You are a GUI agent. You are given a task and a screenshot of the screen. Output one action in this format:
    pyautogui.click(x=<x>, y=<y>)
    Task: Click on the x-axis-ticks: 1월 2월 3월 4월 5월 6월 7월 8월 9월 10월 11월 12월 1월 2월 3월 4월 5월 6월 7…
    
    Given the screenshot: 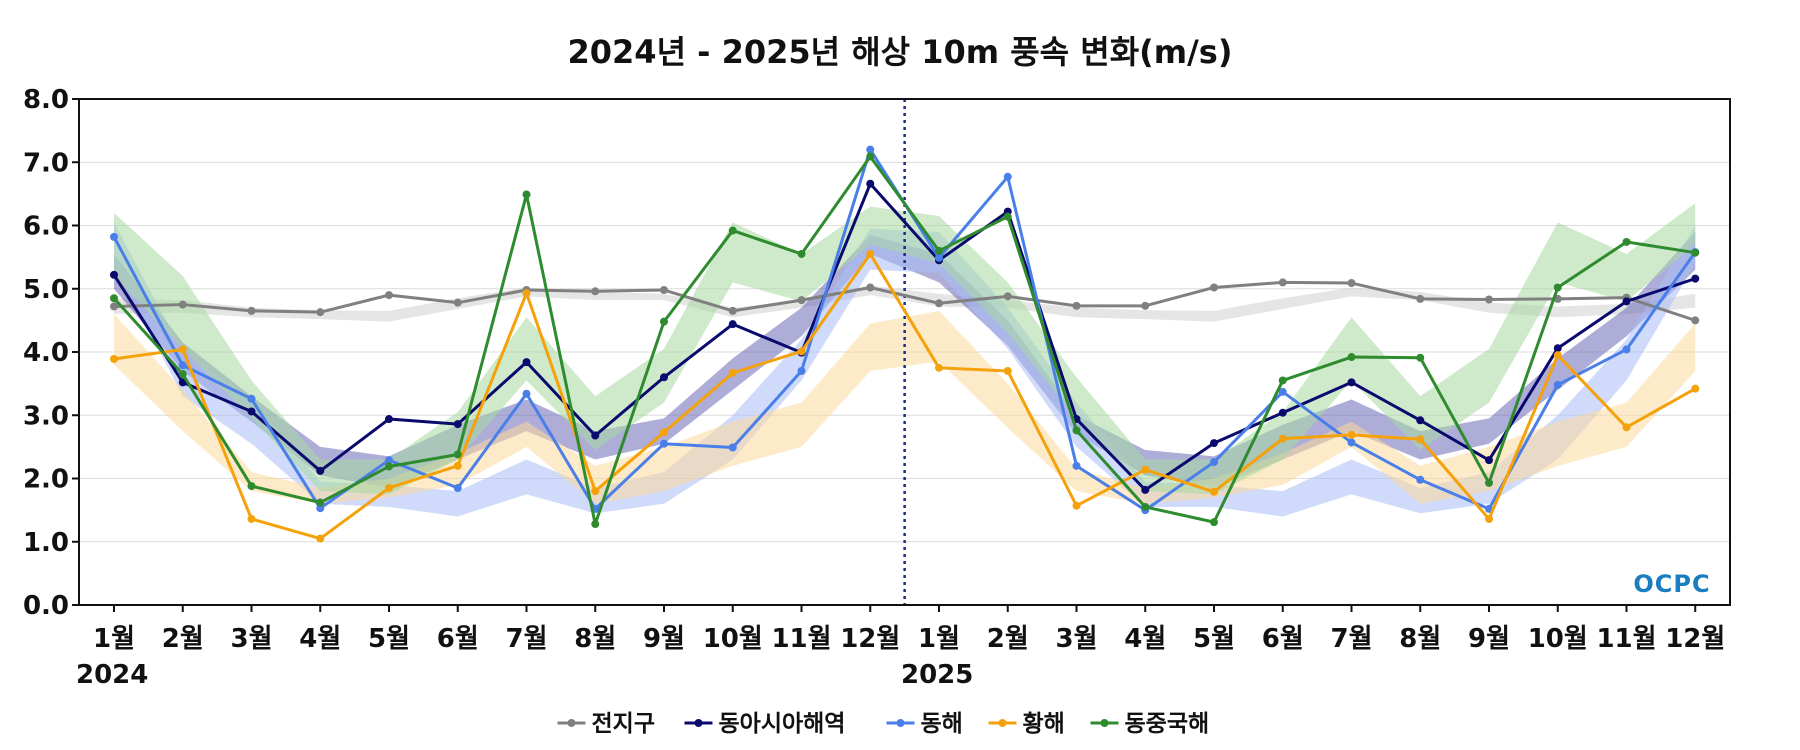 What is the action you would take?
    pyautogui.click(x=909, y=629)
    